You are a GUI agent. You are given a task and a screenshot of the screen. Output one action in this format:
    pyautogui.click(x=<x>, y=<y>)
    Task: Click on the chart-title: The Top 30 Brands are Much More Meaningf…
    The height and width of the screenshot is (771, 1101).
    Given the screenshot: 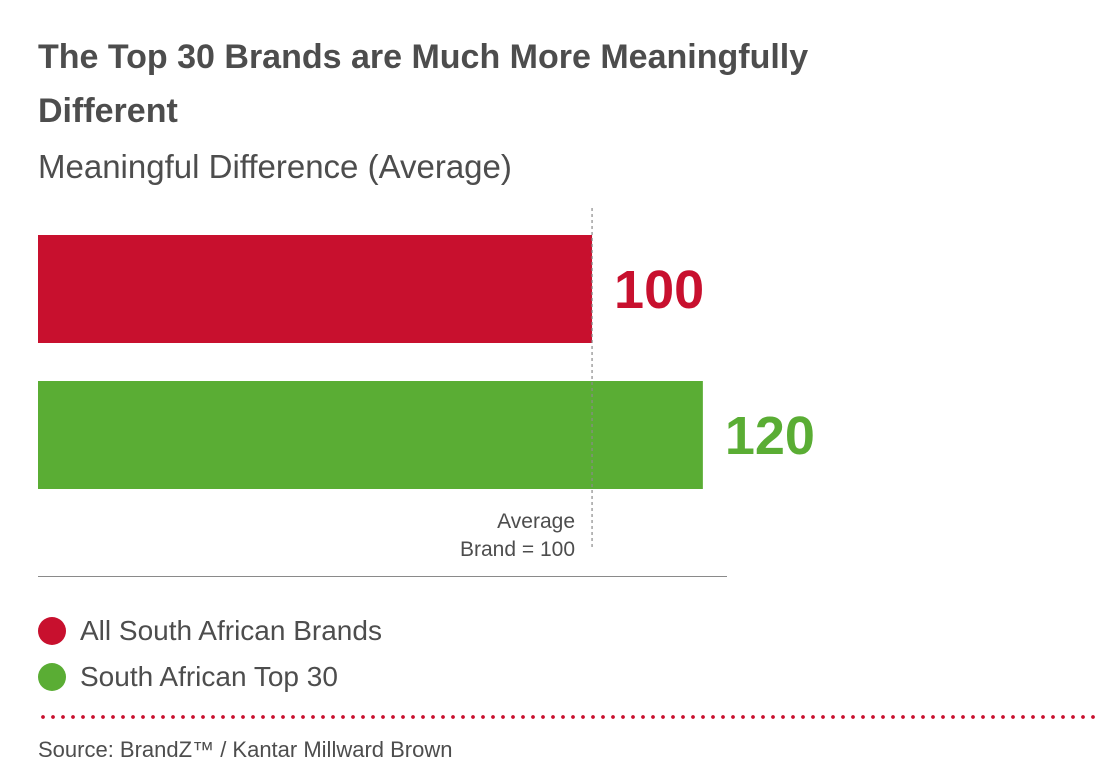 What is the action you would take?
    pyautogui.click(x=423, y=84)
    